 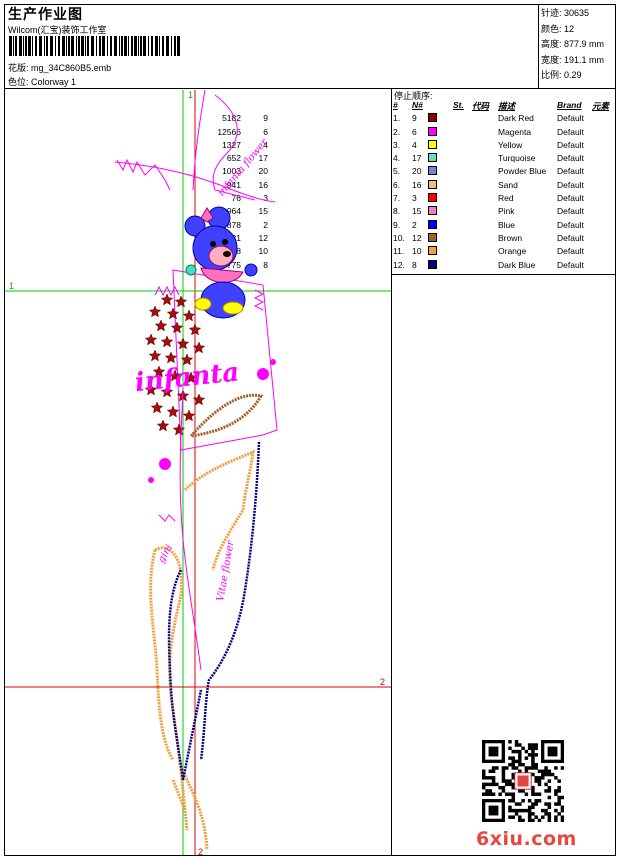 What do you see at coordinates (397, 158) in the screenshot?
I see `row-index: 4.` at bounding box center [397, 158].